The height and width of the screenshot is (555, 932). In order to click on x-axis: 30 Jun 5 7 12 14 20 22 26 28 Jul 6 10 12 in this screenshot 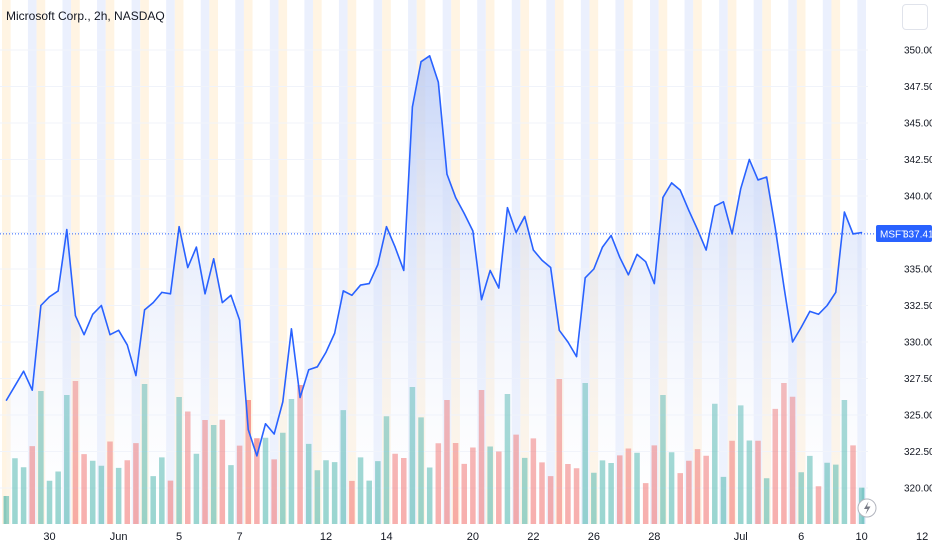, I will do `click(485, 537)`.